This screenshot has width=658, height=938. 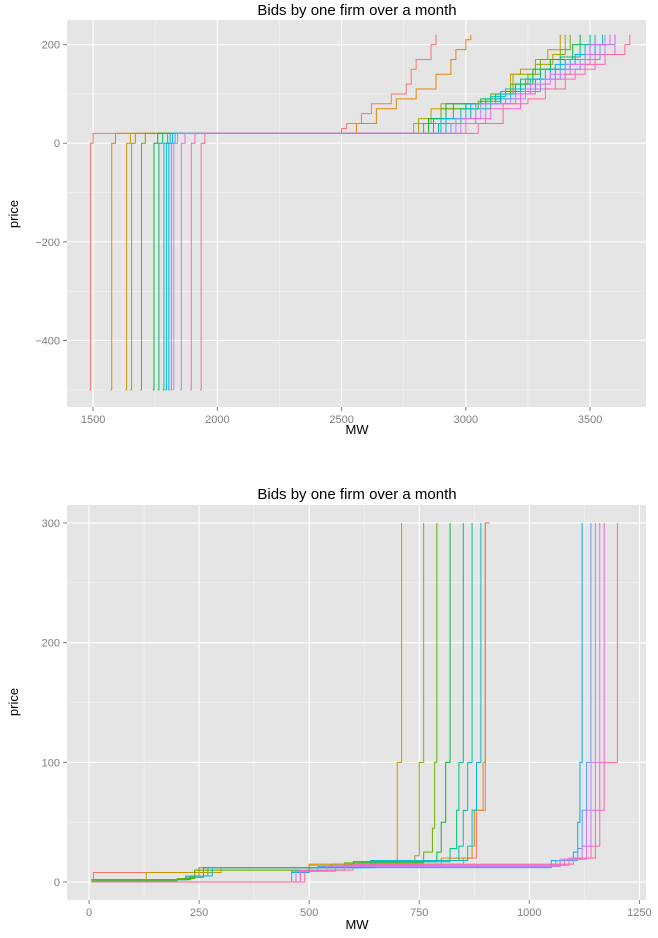 I want to click on chart-1-title: Bids by one firm over a month, so click(x=356, y=10).